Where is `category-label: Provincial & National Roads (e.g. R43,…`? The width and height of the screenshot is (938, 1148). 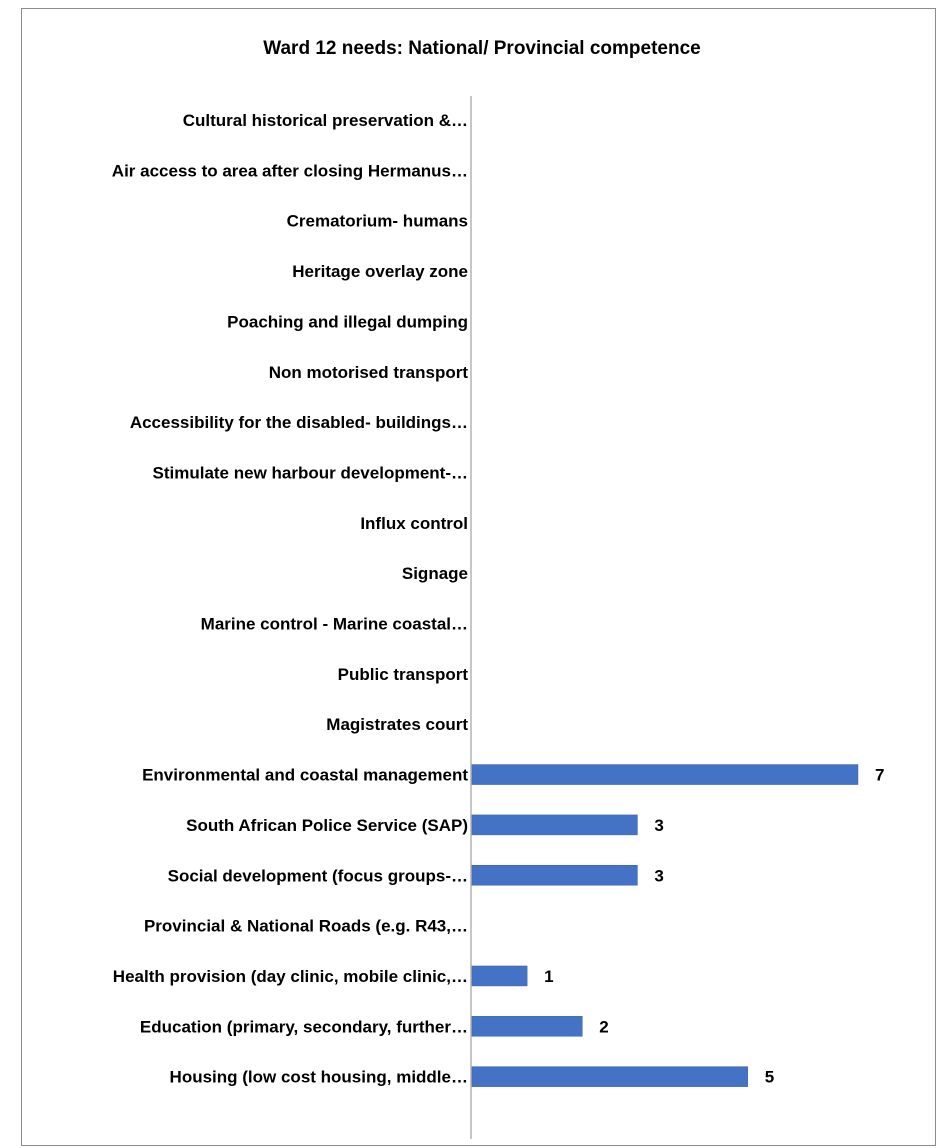 category-label: Provincial & National Roads (e.g. R43,… is located at coordinates (306, 926).